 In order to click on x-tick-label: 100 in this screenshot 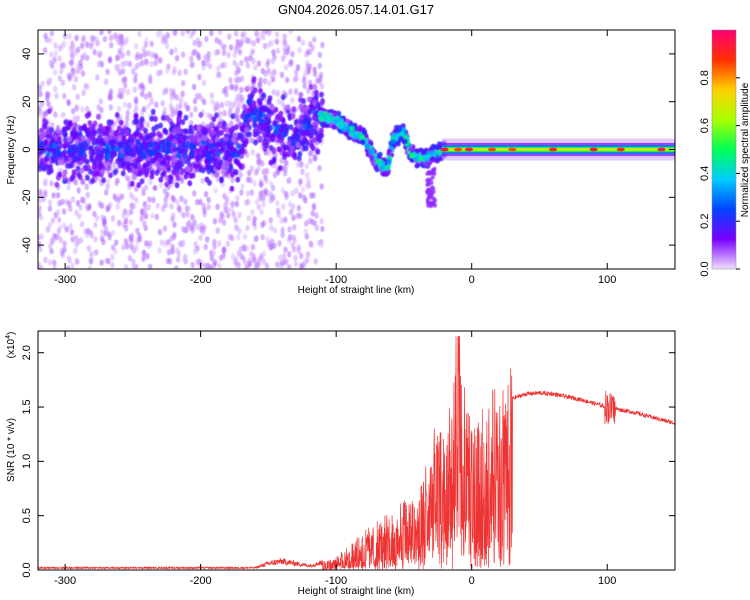, I will do `click(607, 280)`.